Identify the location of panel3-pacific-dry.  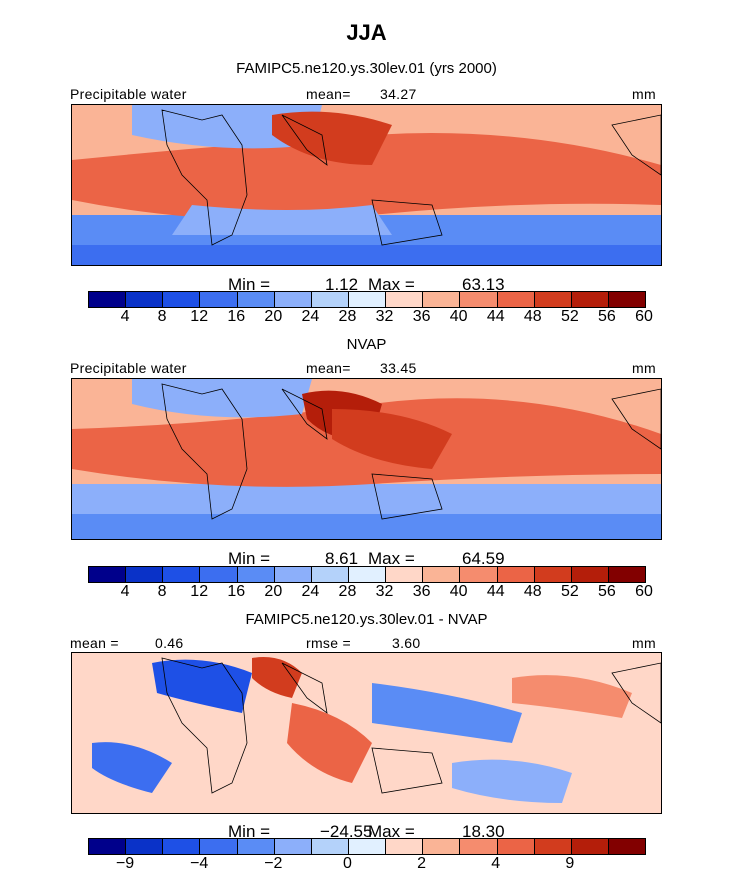
(447, 713).